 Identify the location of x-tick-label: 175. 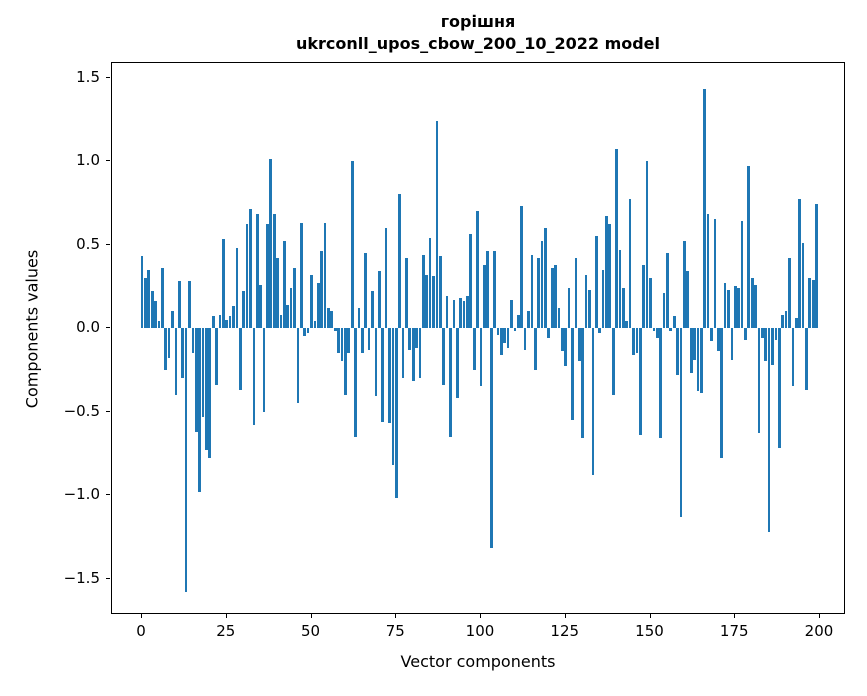
(734, 631).